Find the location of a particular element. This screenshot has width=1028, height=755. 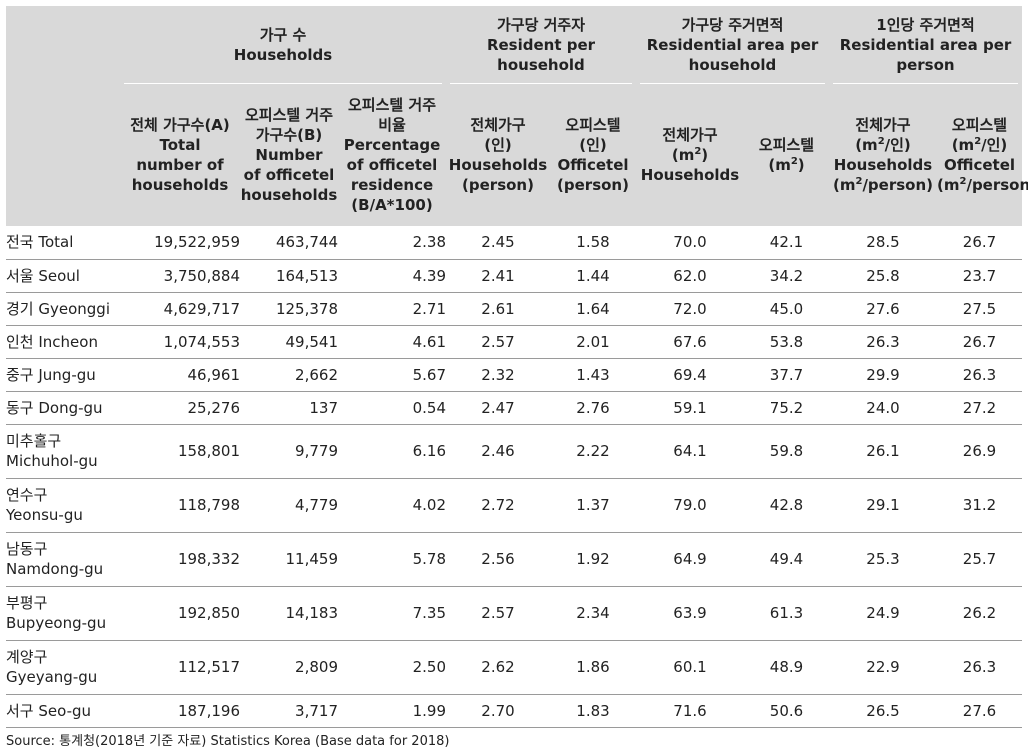

value-cell: 45.0 is located at coordinates (786, 309).